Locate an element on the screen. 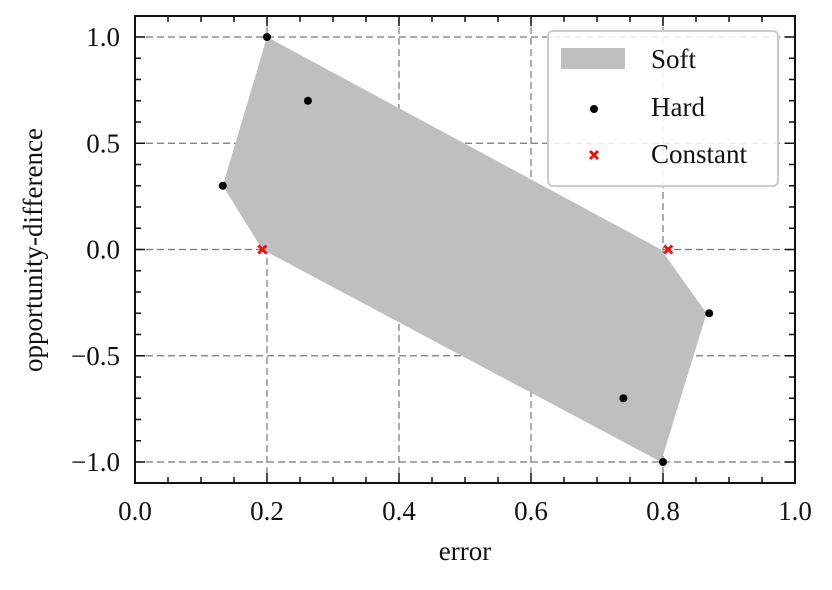  soft-swatch-icon is located at coordinates (593, 58).